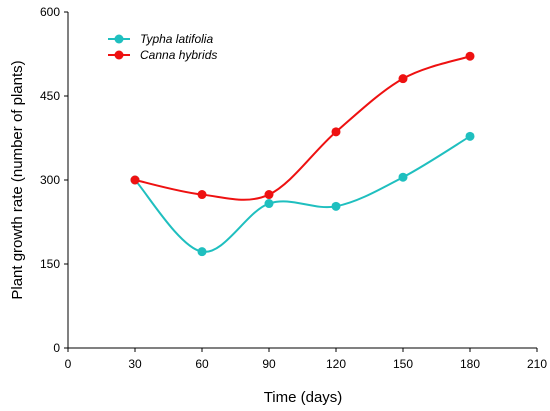 This screenshot has height=411, width=550. I want to click on y-axis-title: Plant growth rate (number of plants), so click(17, 179).